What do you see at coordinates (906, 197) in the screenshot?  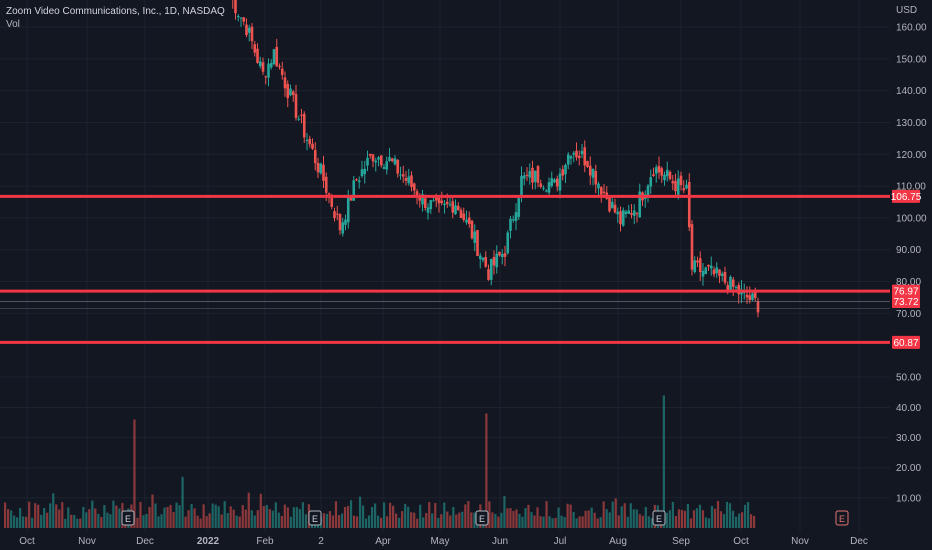 I see `level-label: 106.75` at bounding box center [906, 197].